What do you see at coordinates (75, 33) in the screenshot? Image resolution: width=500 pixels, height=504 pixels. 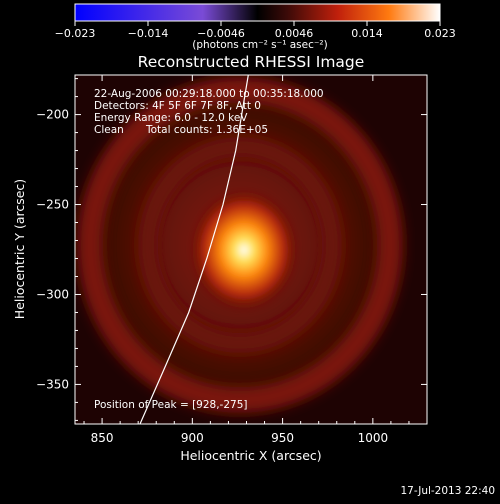 I see `colorbar-tick-label: −0.023` at bounding box center [75, 33].